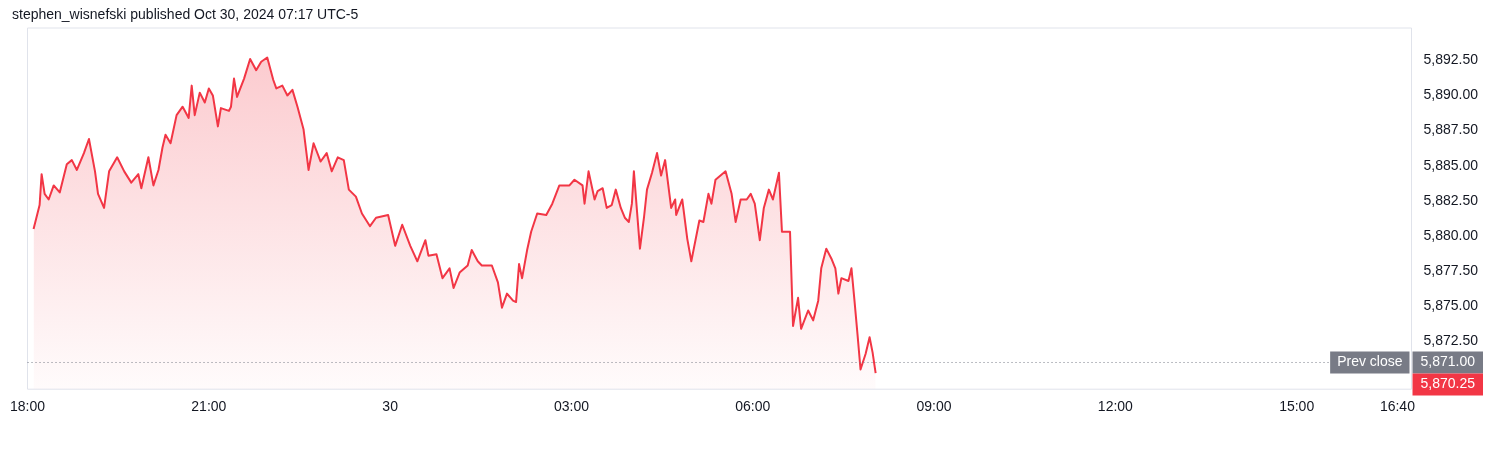 The height and width of the screenshot is (465, 1500). Describe the element at coordinates (1297, 406) in the screenshot. I see `x-tick-label: 15:00` at that location.